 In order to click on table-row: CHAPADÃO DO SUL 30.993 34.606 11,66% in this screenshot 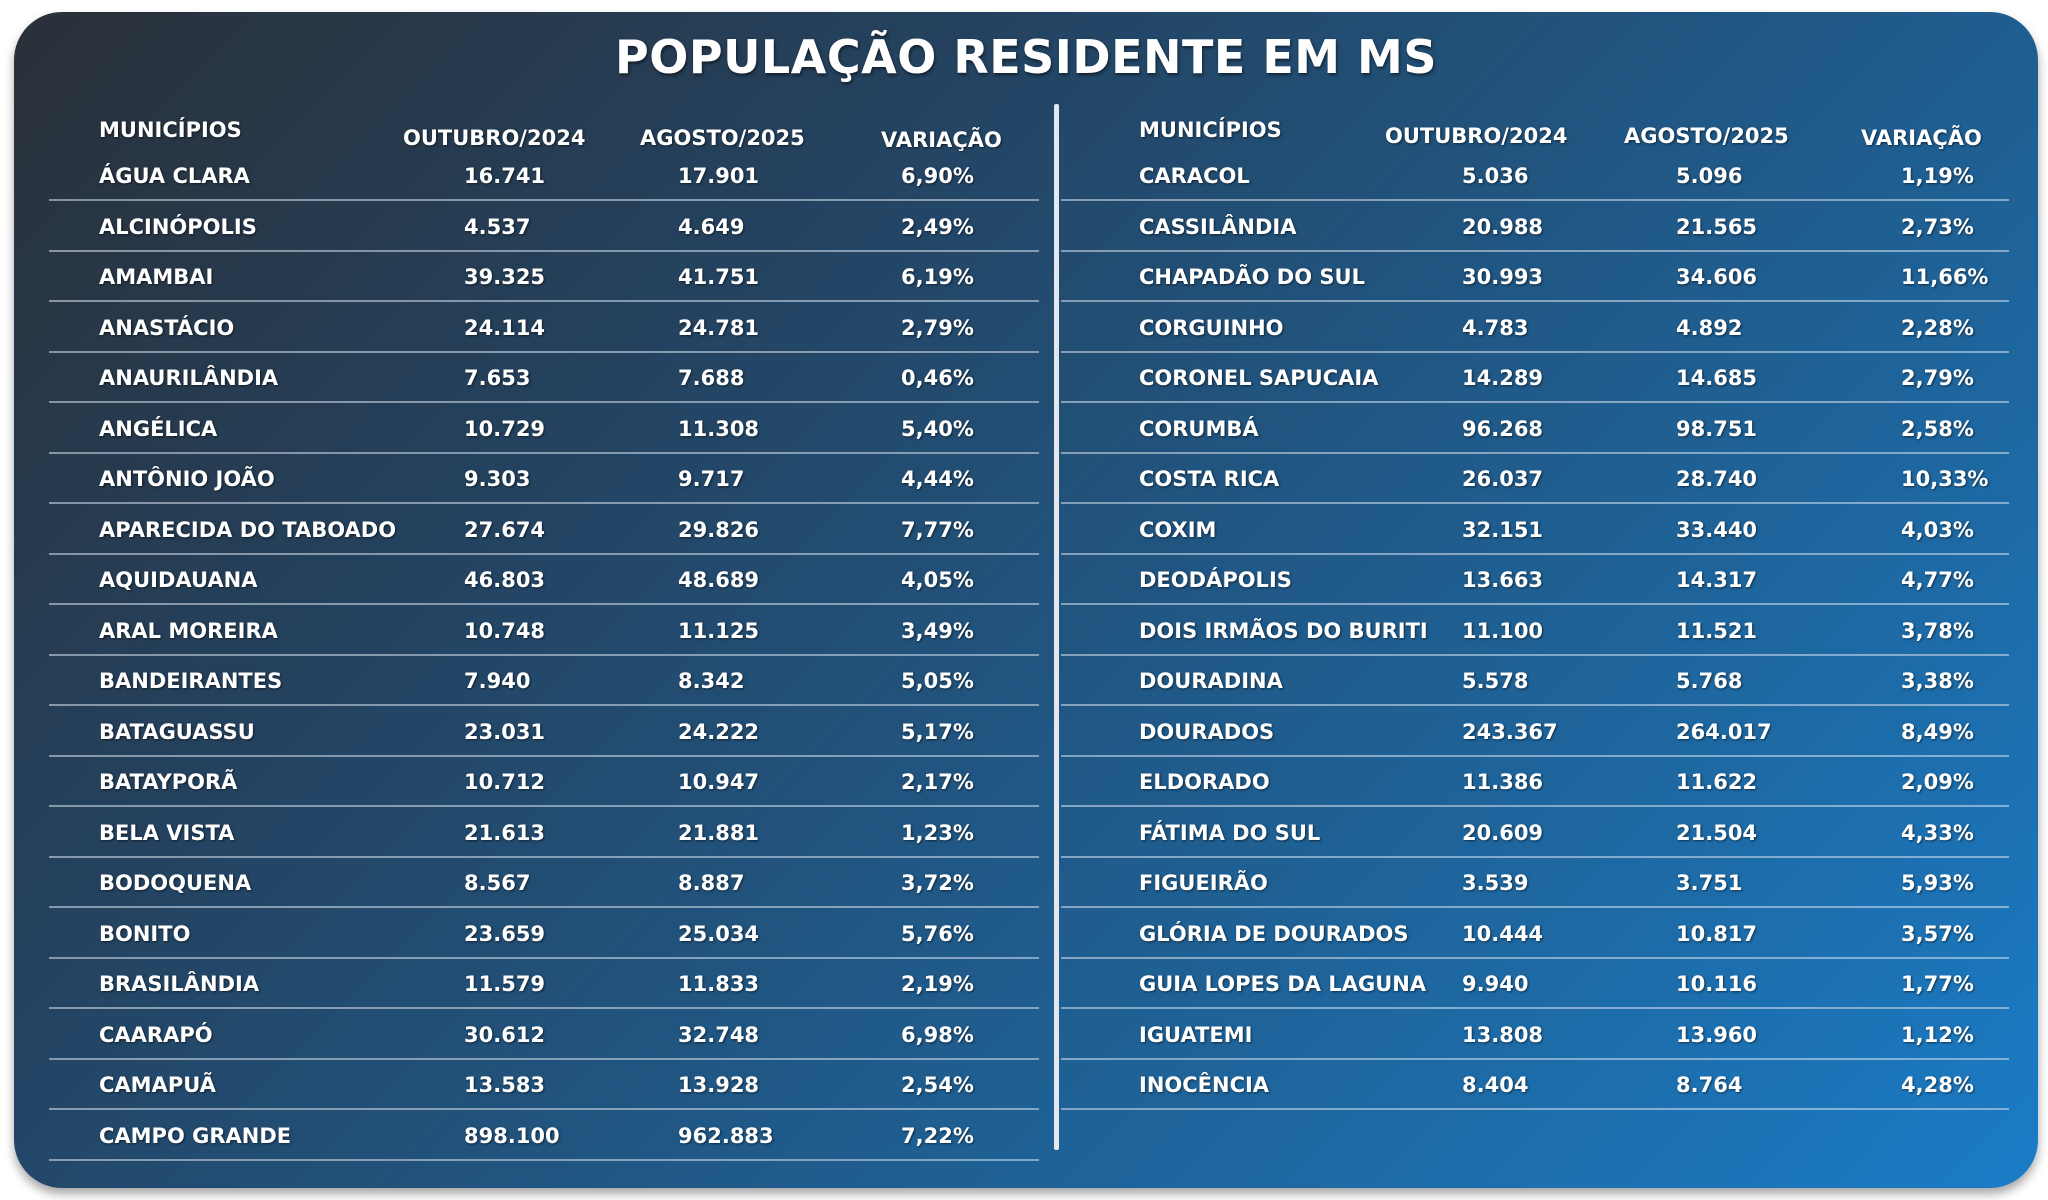, I will do `click(1535, 277)`.